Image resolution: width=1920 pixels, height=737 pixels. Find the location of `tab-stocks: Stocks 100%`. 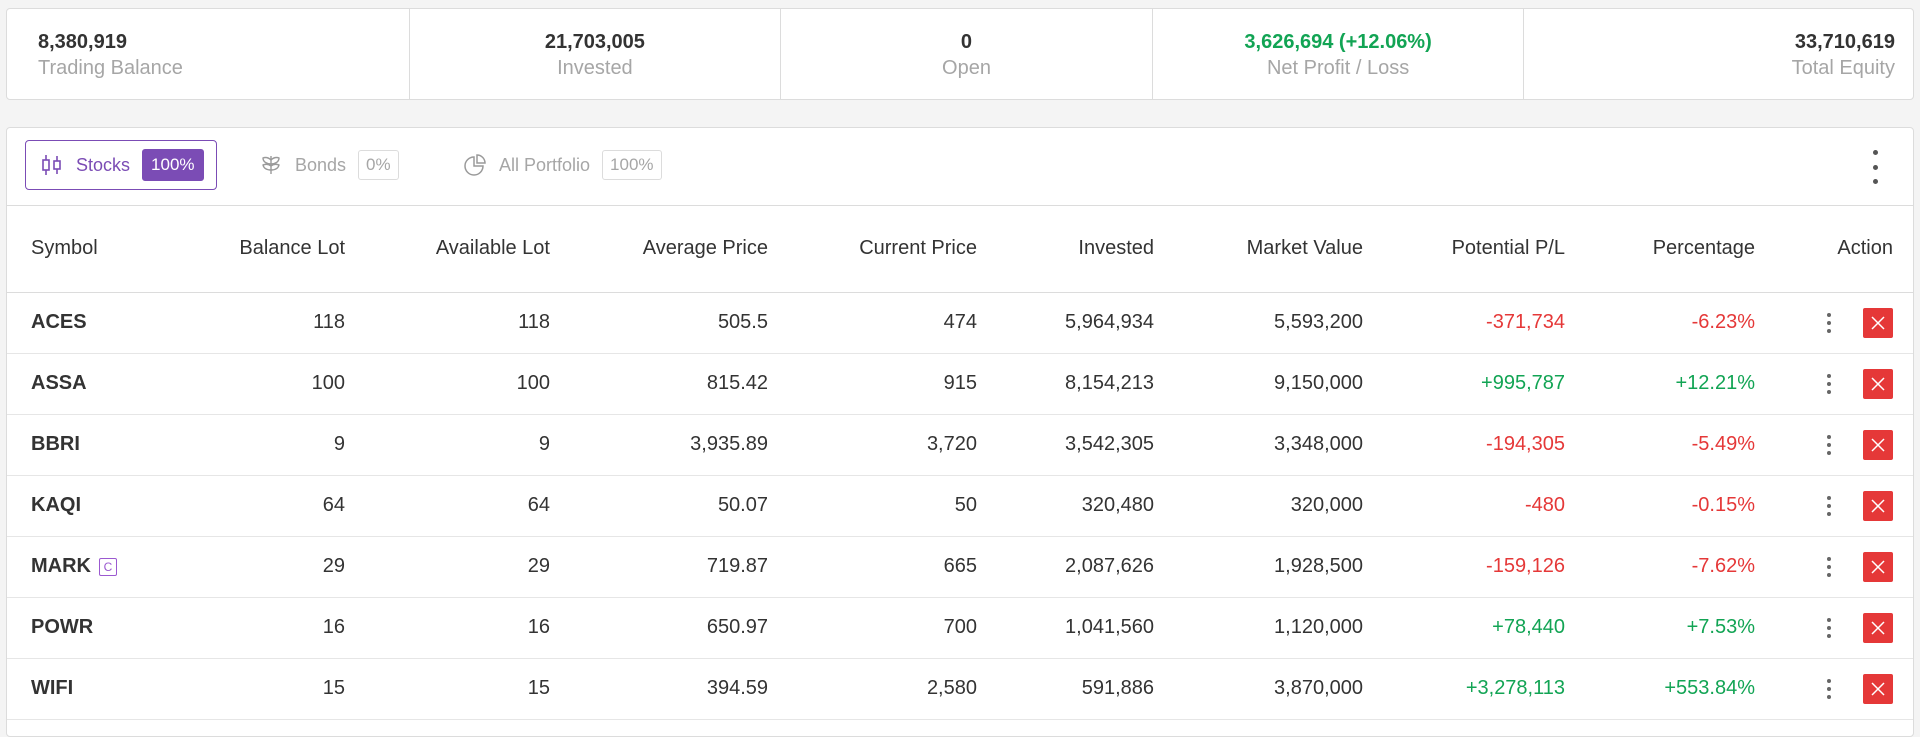

tab-stocks: Stocks 100% is located at coordinates (121, 165).